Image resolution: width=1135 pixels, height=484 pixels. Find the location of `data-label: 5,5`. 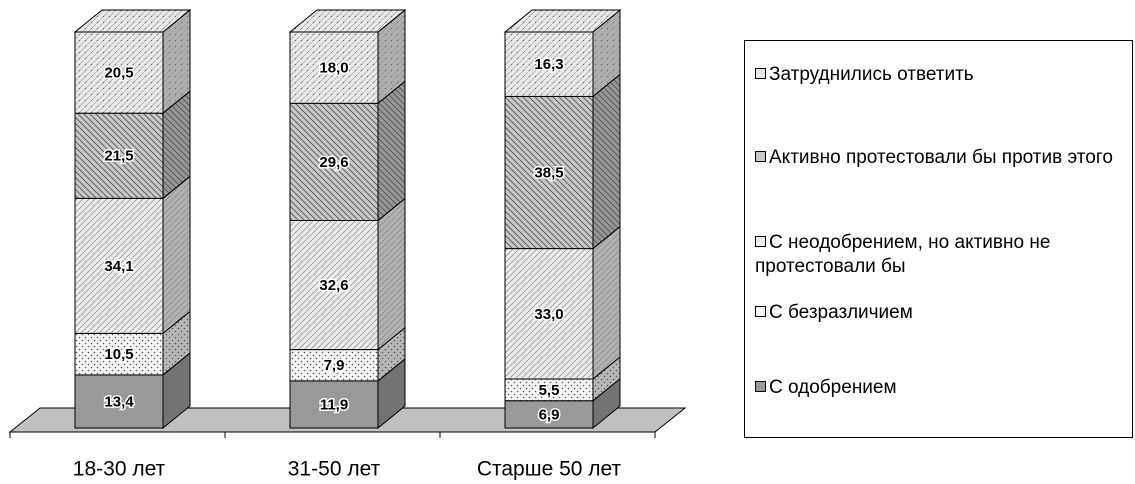

data-label: 5,5 is located at coordinates (549, 390).